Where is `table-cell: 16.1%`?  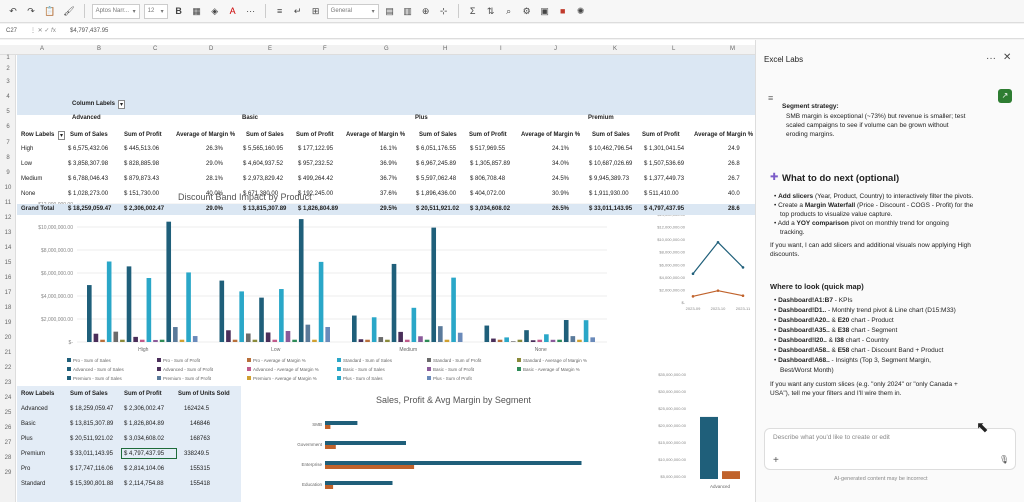 table-cell: 16.1% is located at coordinates (389, 149).